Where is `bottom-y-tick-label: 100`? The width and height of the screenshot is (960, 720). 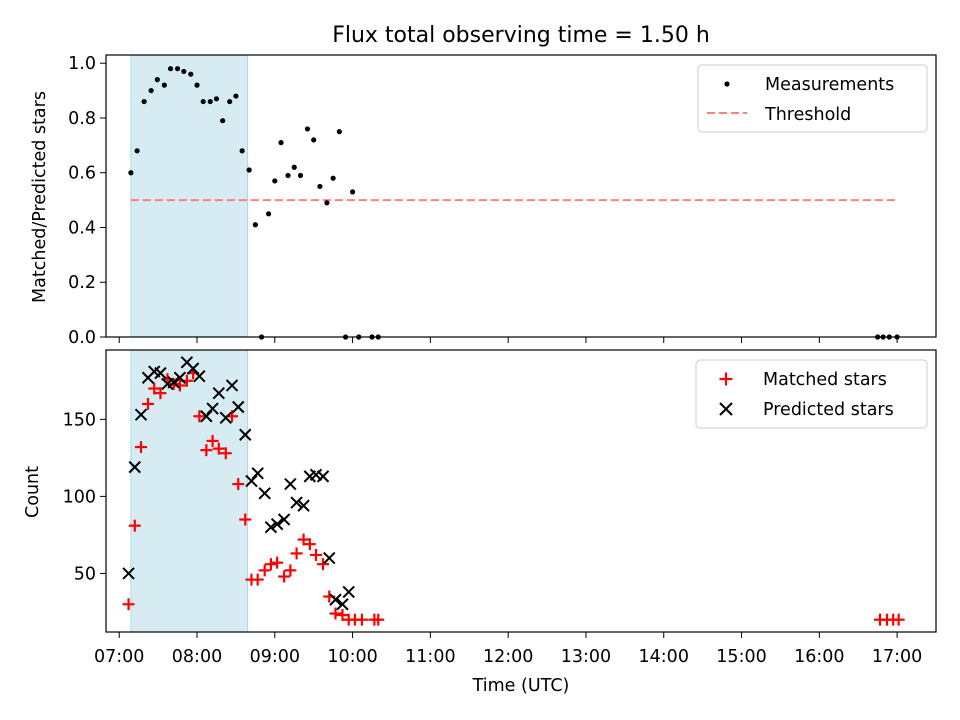
bottom-y-tick-label: 100 is located at coordinates (79, 497).